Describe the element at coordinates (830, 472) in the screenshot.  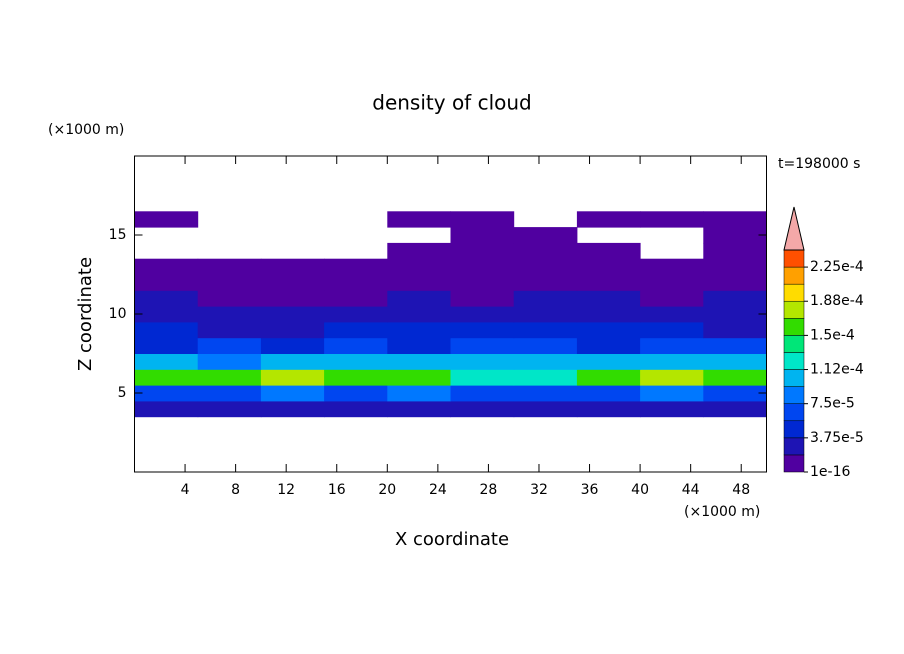
I see `colorbar-label: 1e-16` at that location.